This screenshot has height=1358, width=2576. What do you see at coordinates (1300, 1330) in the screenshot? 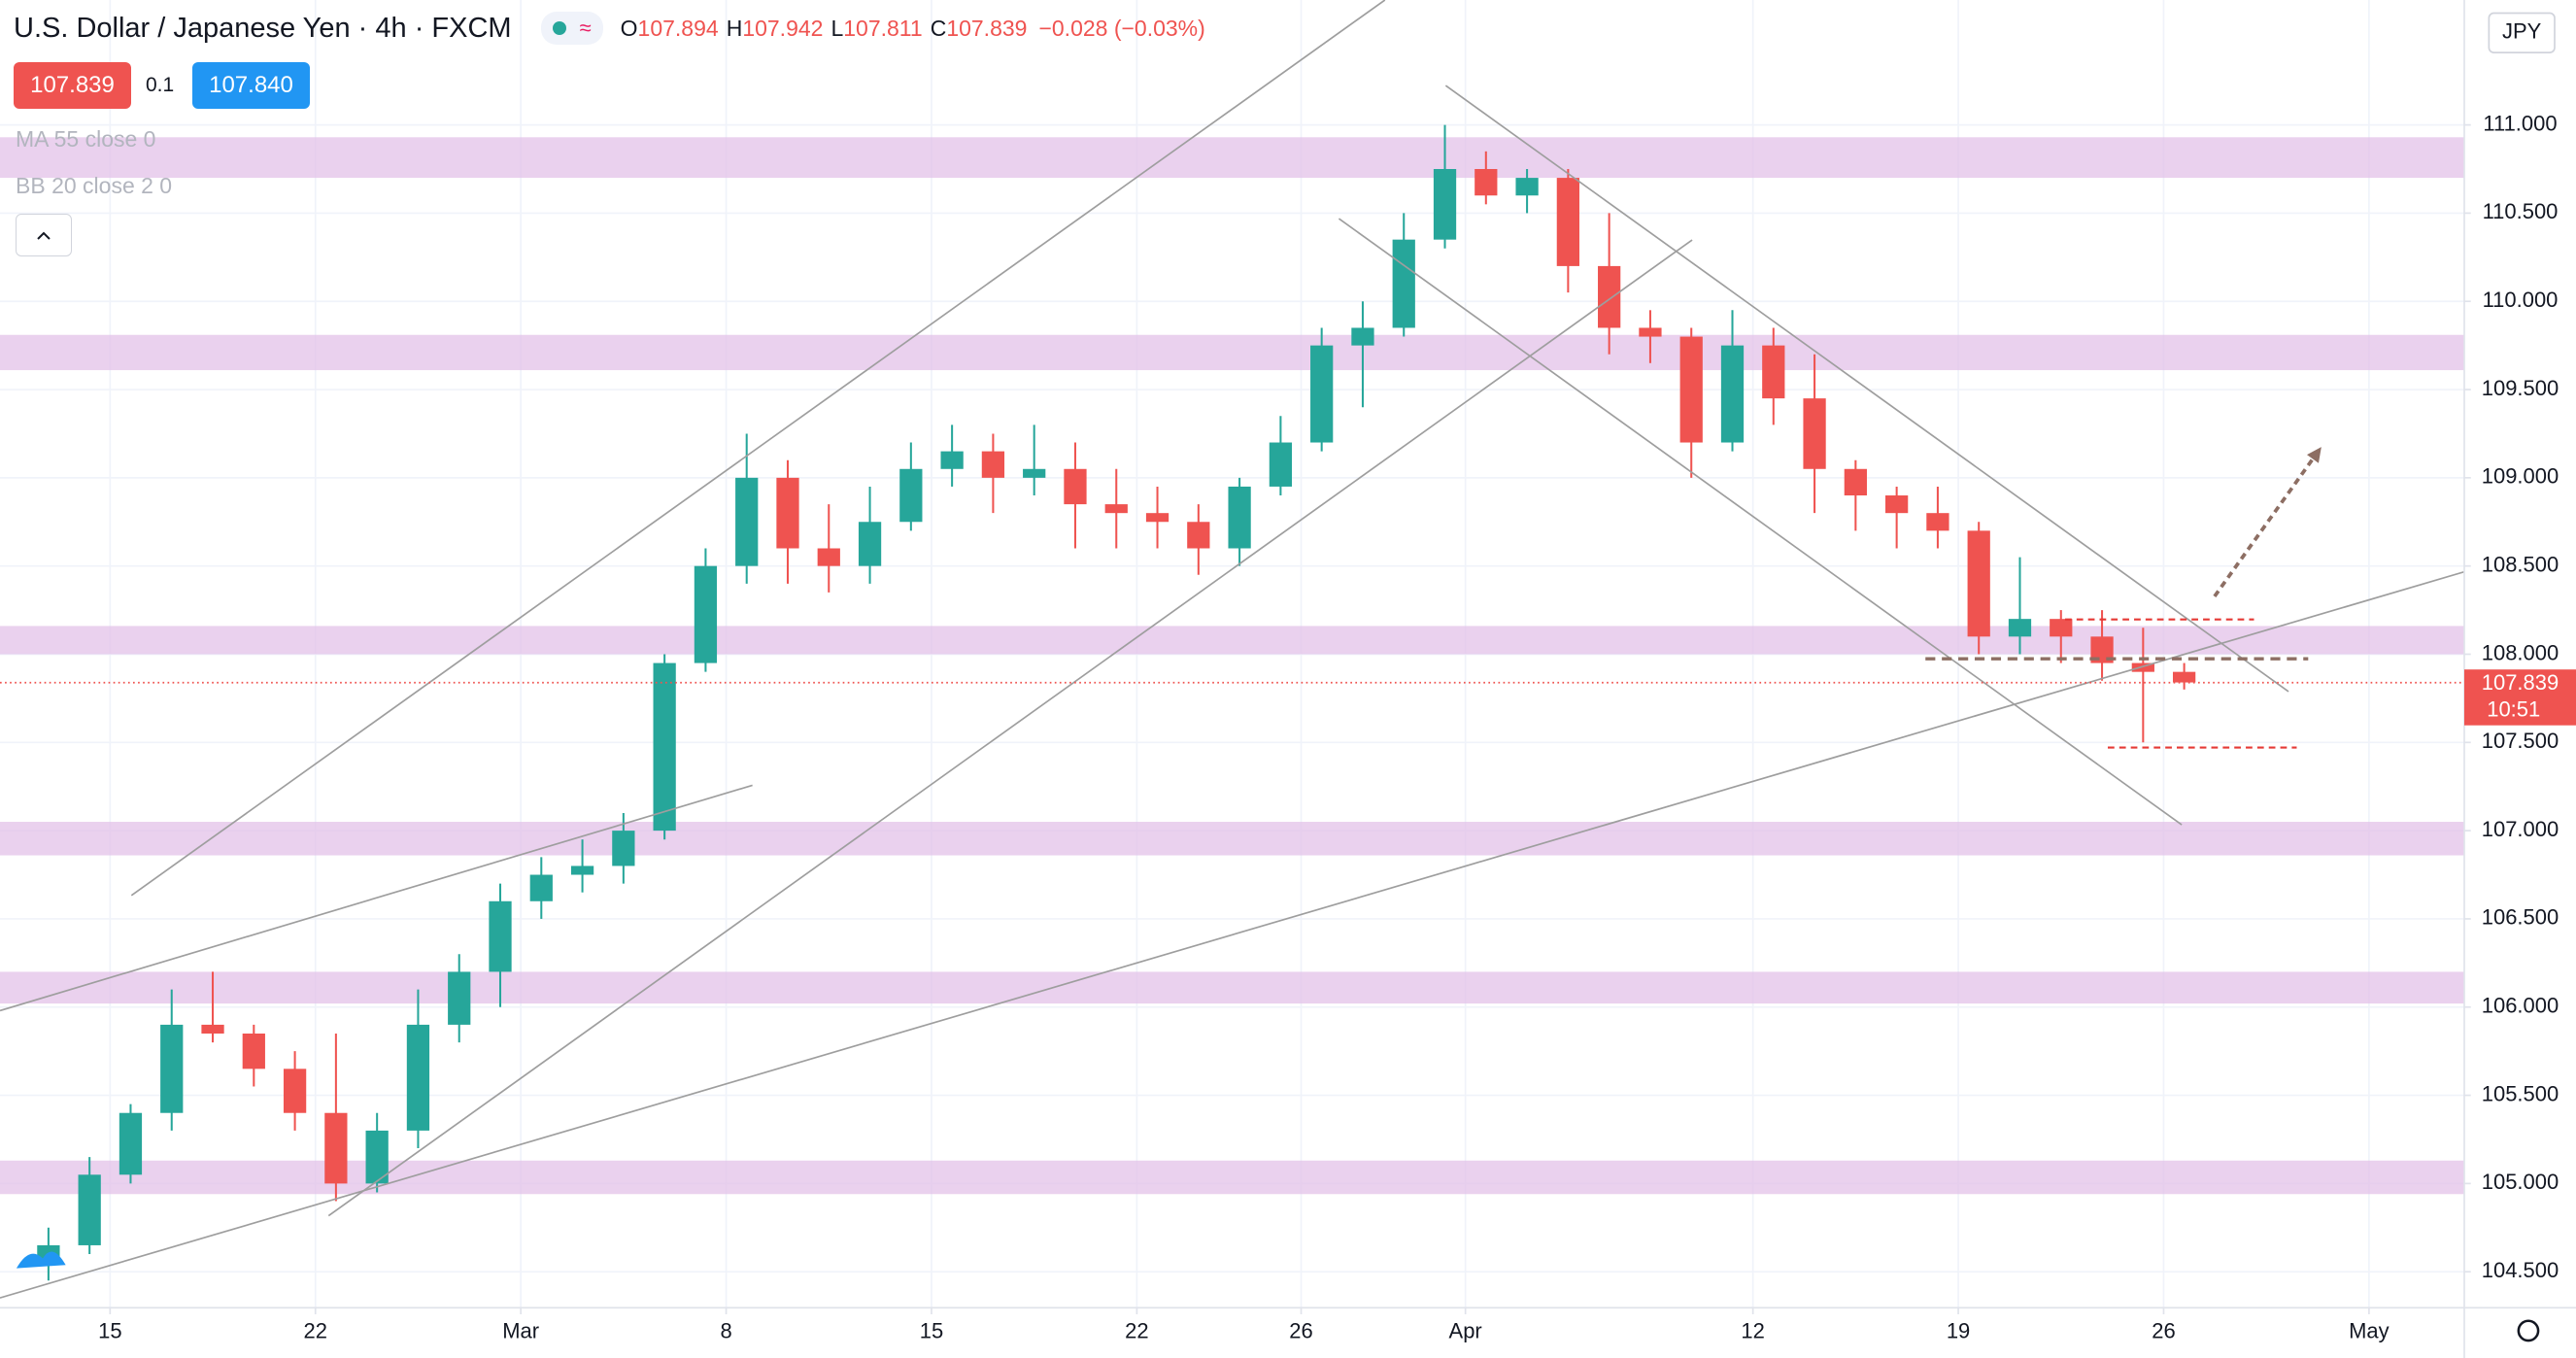
I see `x-tick-label: 26` at bounding box center [1300, 1330].